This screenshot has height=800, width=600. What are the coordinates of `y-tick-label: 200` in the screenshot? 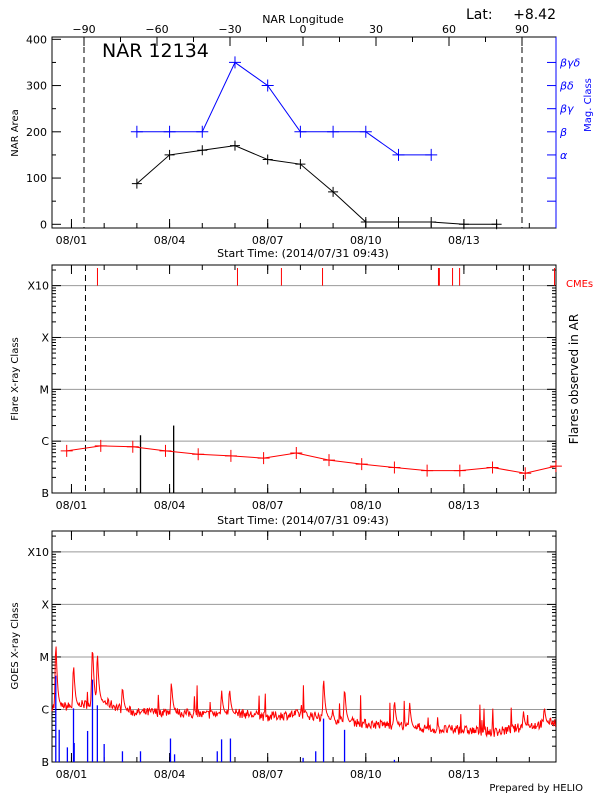 It's located at (36, 132).